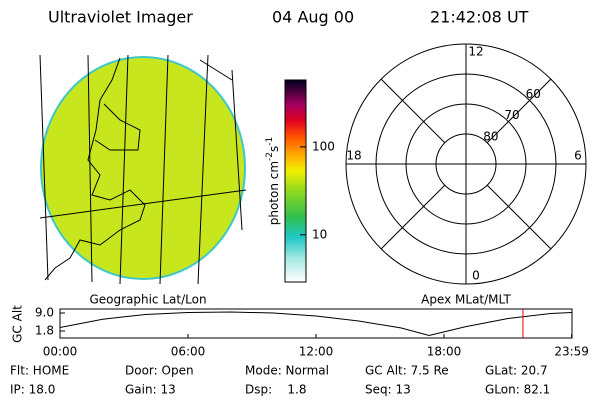  What do you see at coordinates (120, 17) in the screenshot?
I see `instrument: Ultraviolet Imager` at bounding box center [120, 17].